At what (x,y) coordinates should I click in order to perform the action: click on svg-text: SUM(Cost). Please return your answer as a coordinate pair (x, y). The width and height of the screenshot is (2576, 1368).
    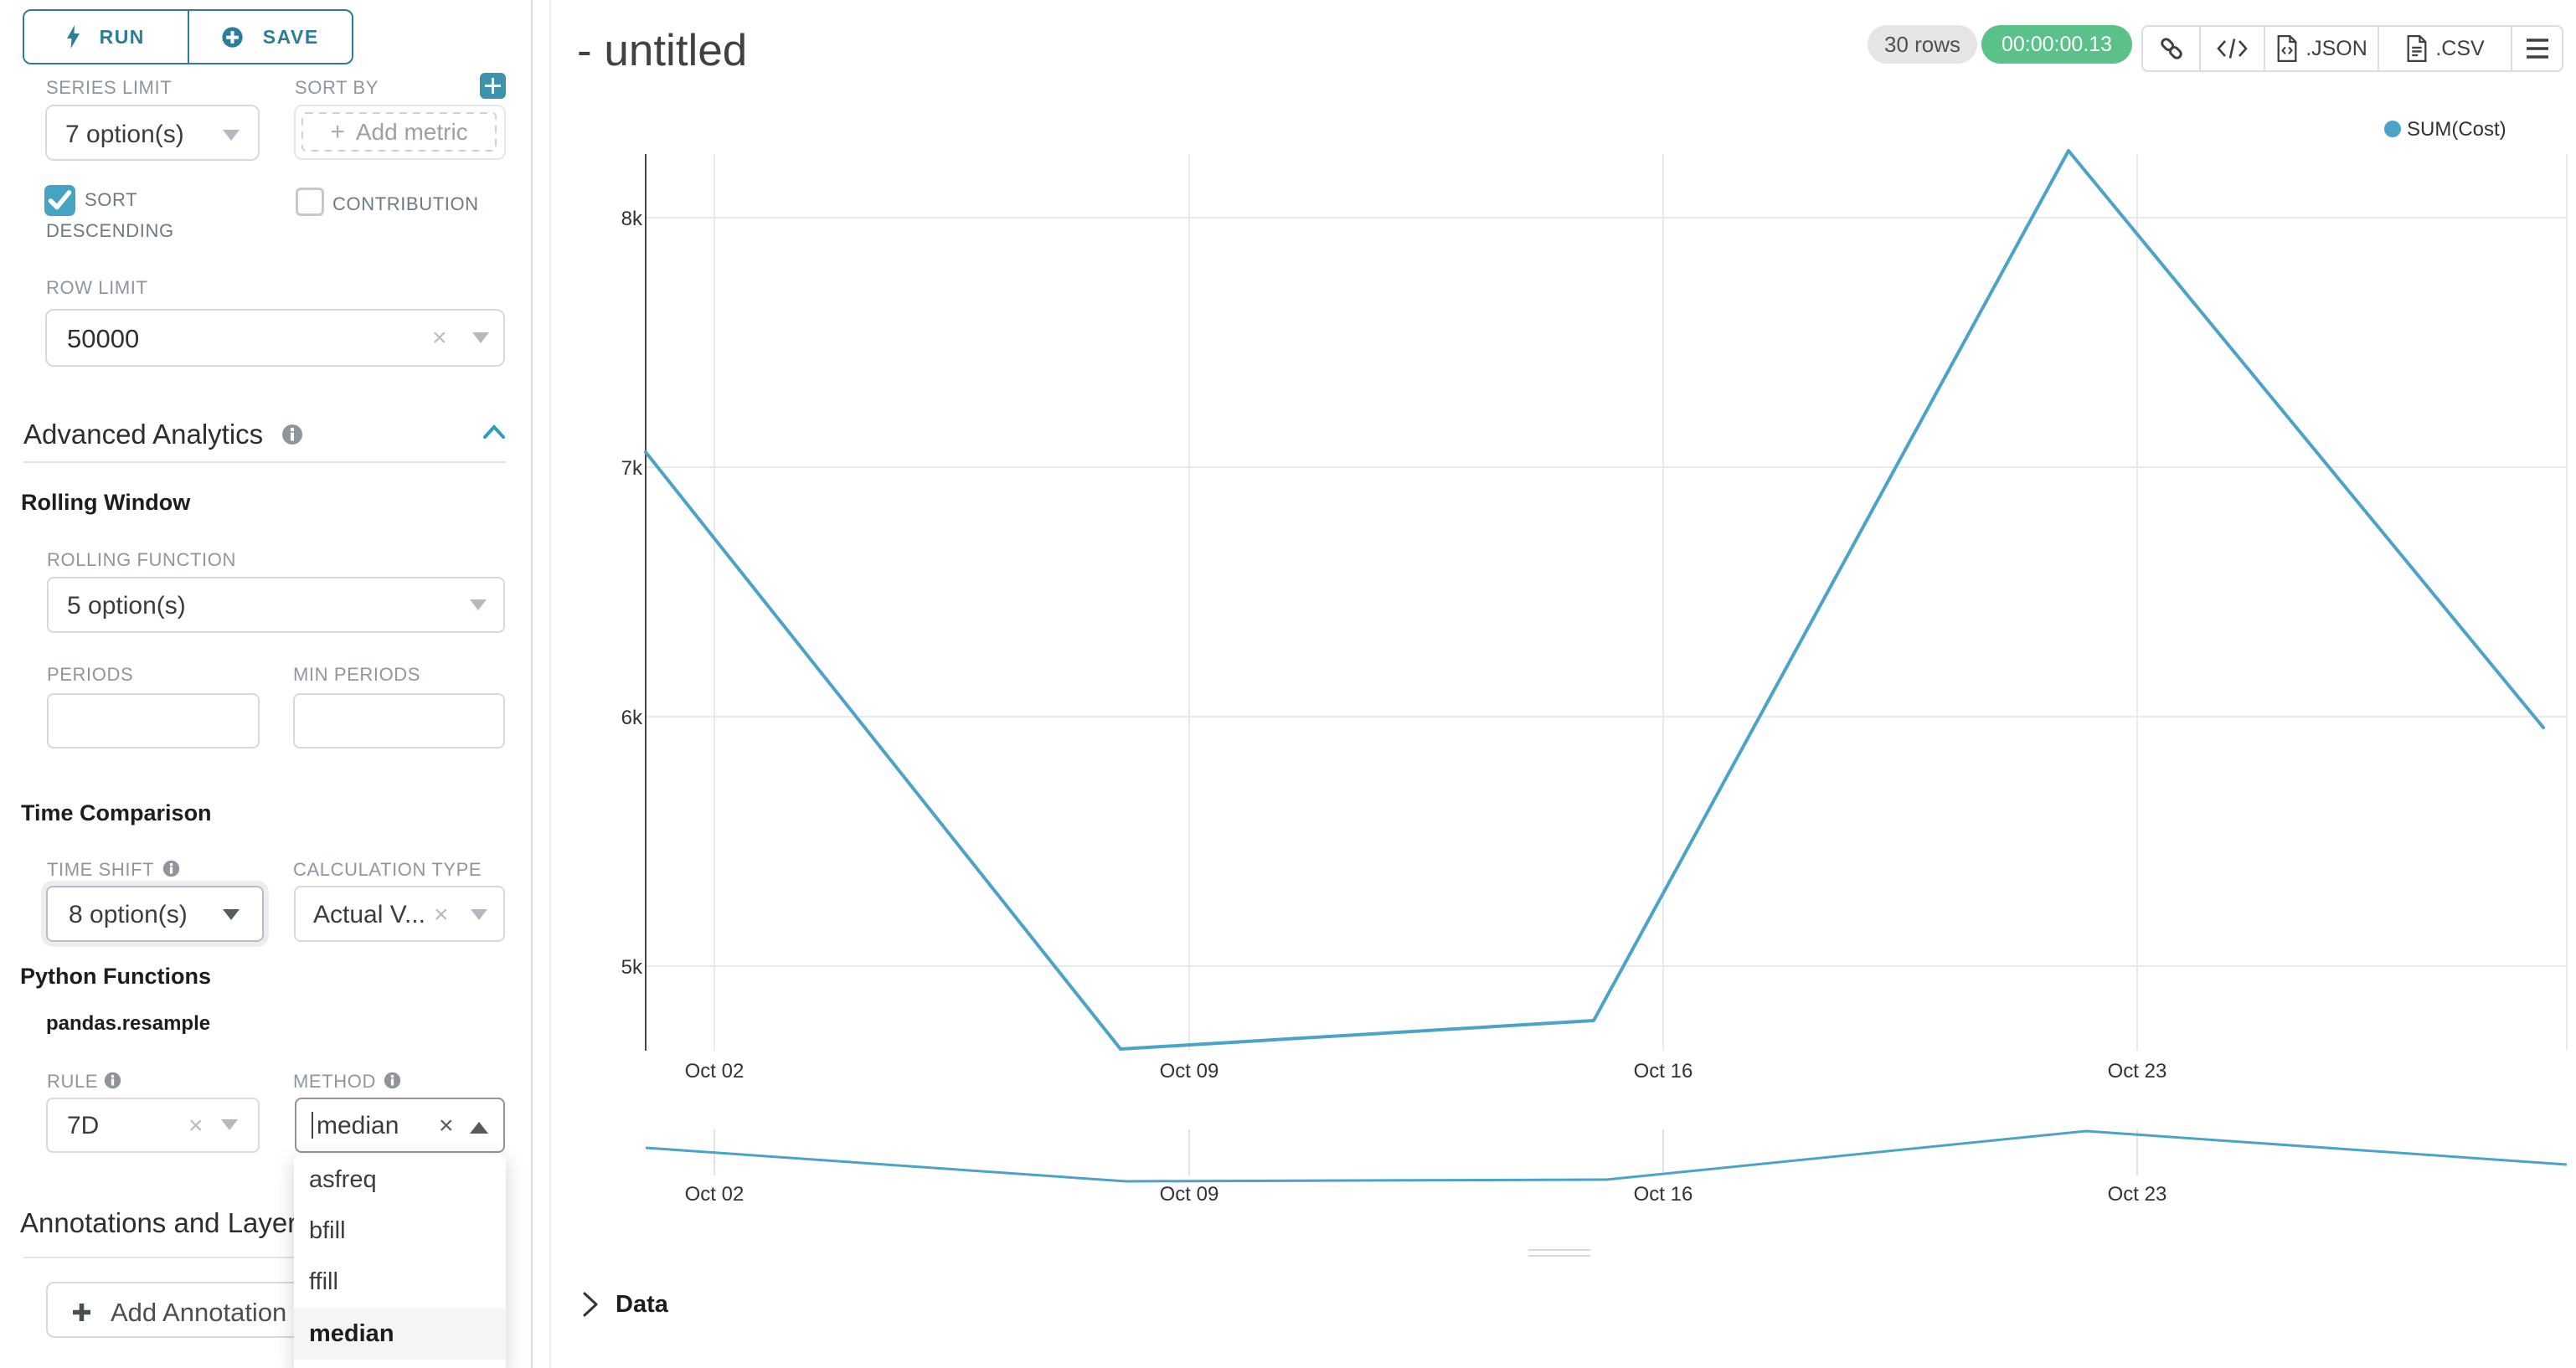
    Looking at the image, I should click on (2456, 129).